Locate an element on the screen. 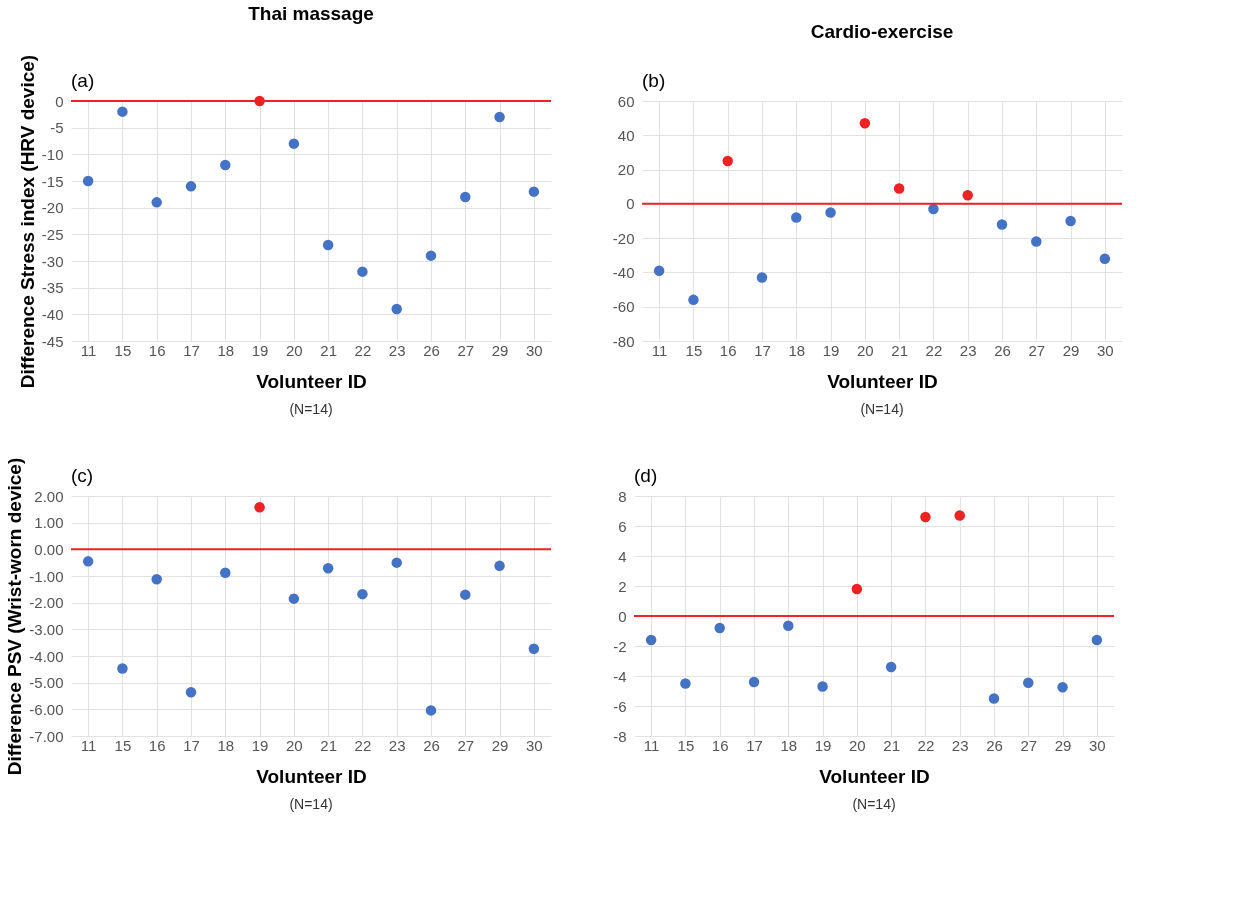  y-tick-label: 0.00 is located at coordinates (49, 549).